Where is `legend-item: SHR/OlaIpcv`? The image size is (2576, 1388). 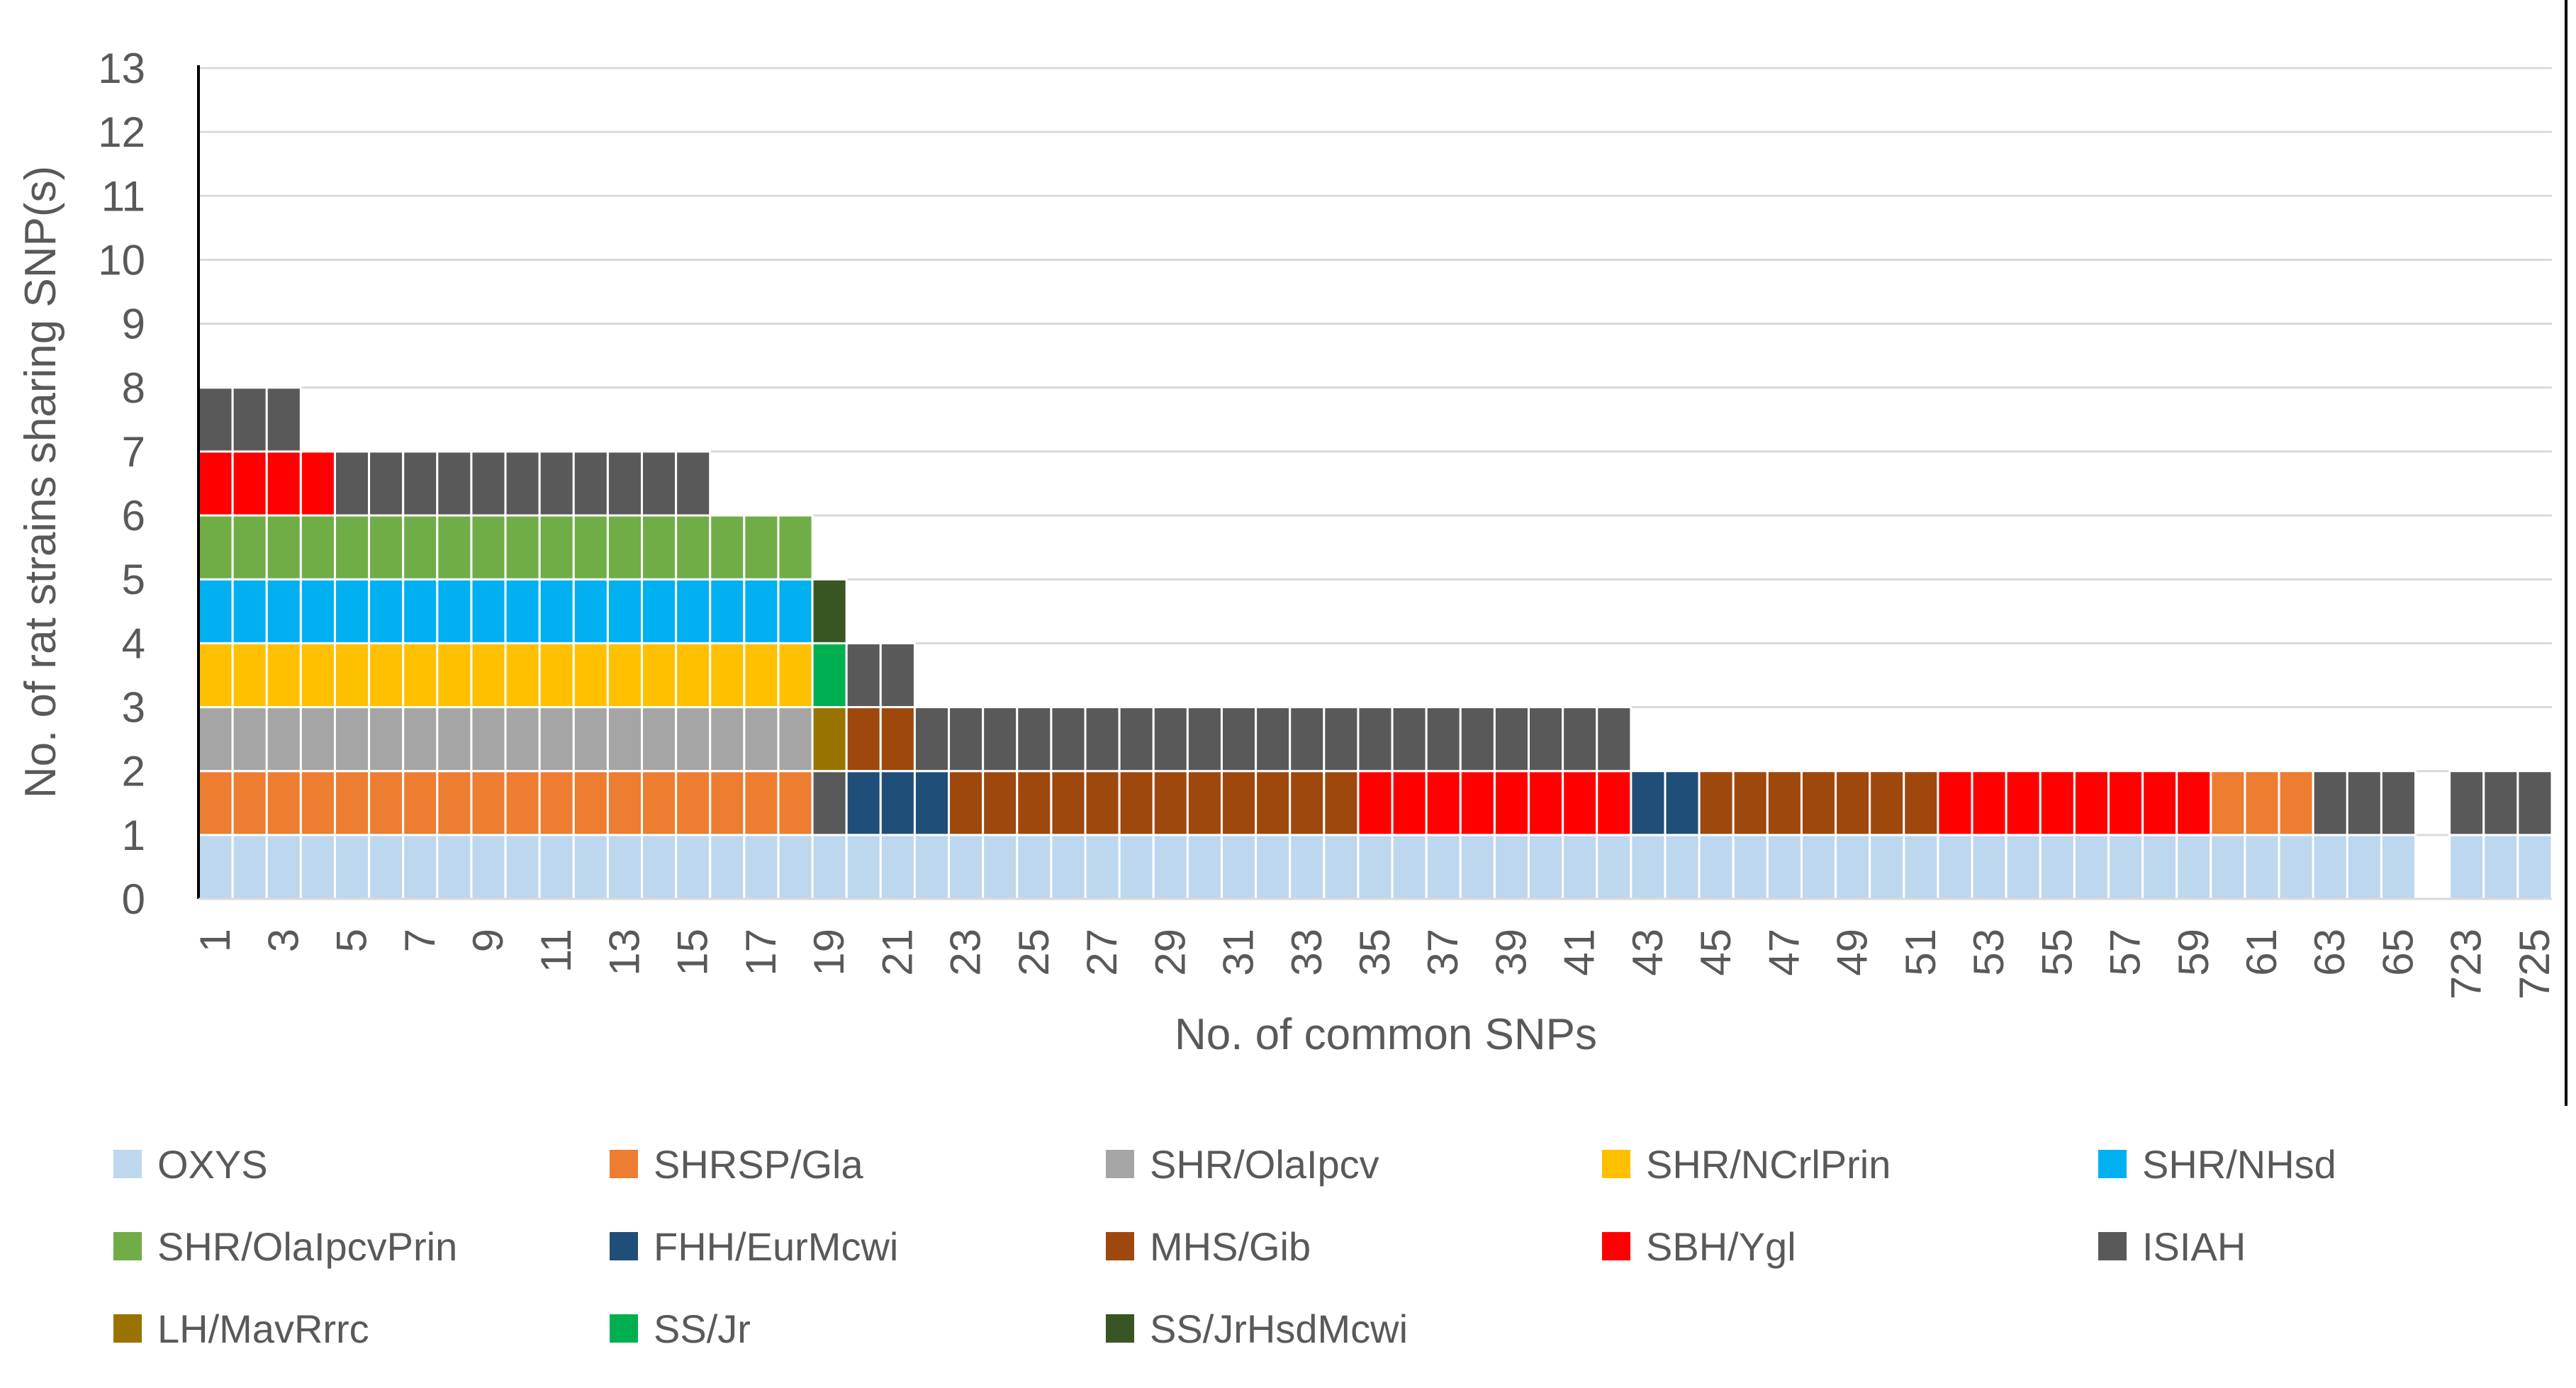
legend-item: SHR/OlaIpcv is located at coordinates (1354, 1164).